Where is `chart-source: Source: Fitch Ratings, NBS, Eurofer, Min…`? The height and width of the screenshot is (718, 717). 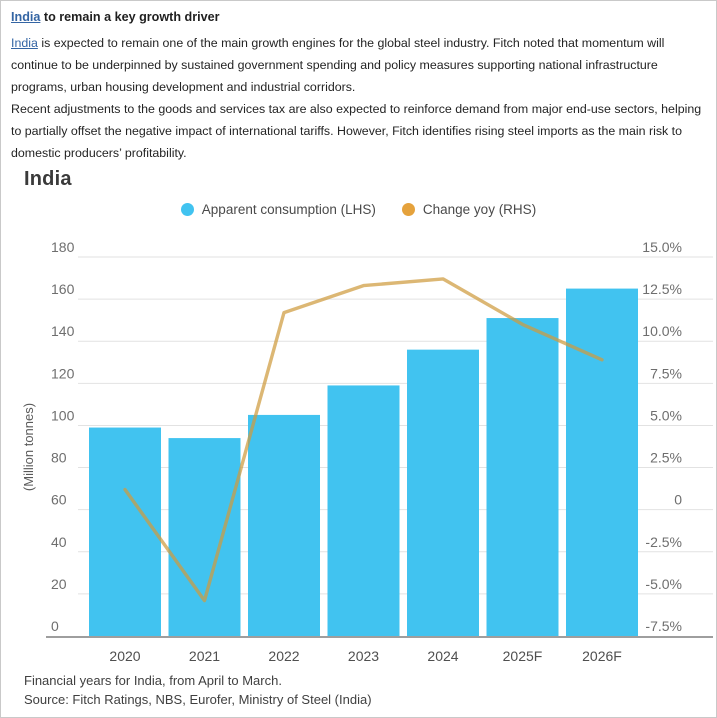 chart-source: Source: Fitch Ratings, NBS, Eurofer, Min… is located at coordinates (198, 699).